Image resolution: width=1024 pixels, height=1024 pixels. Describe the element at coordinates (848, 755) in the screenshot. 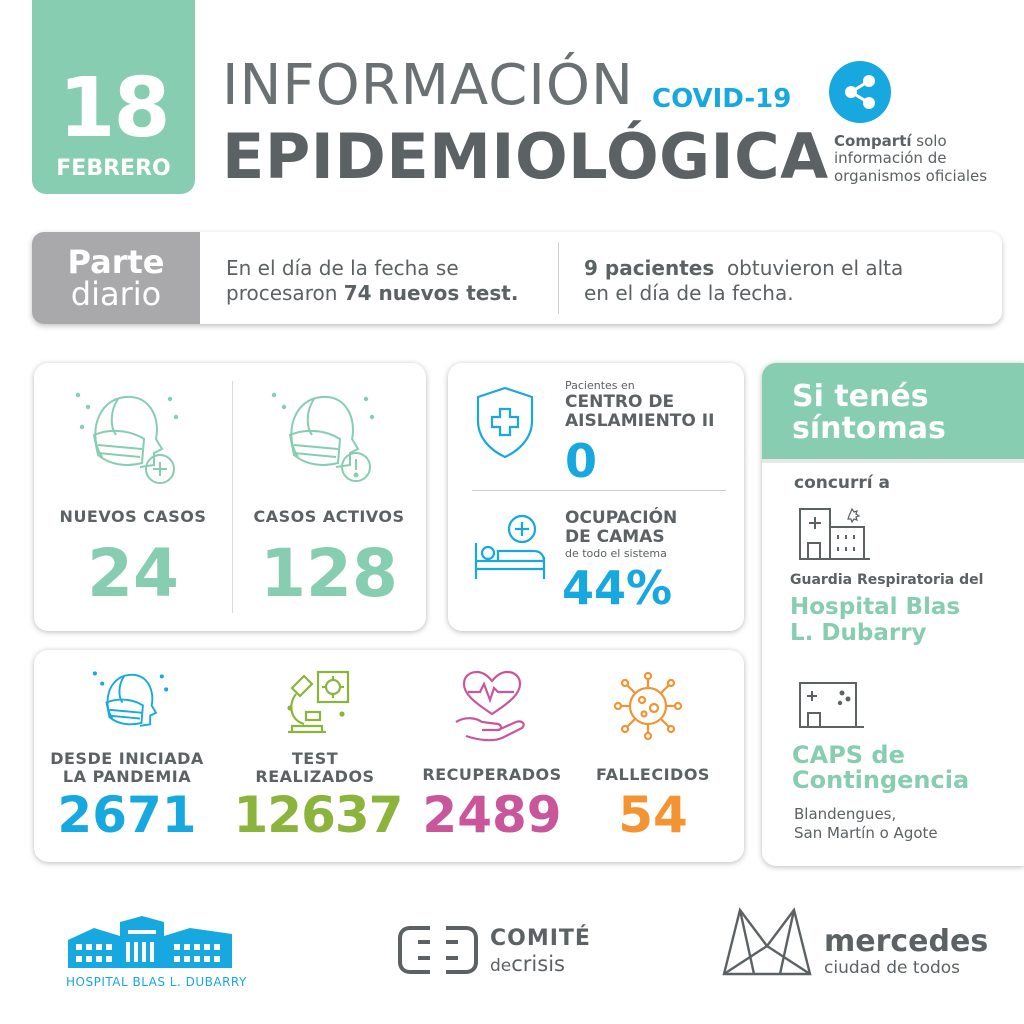

I see `caps-name-line1: CAPS de` at that location.